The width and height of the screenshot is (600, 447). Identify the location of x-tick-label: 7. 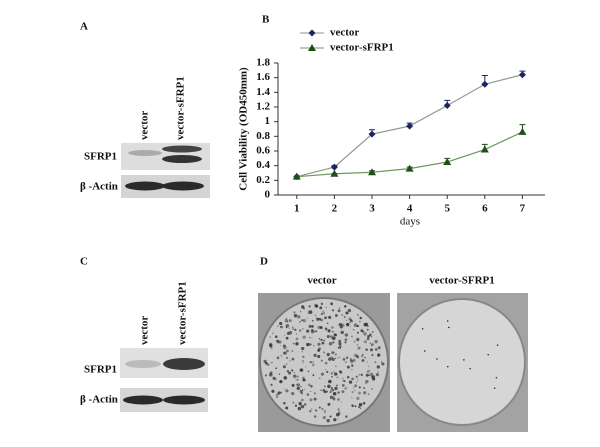
(523, 209).